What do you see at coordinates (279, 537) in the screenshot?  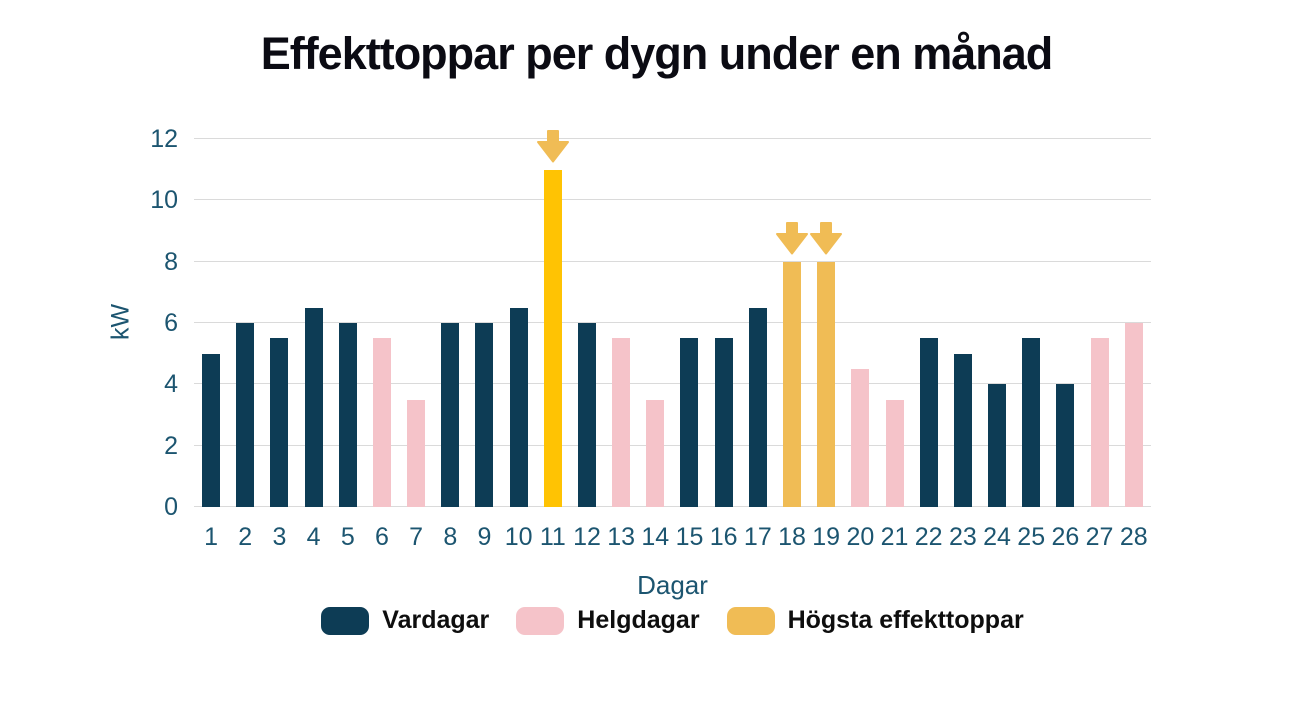 I see `x-tick-label-3: 3` at bounding box center [279, 537].